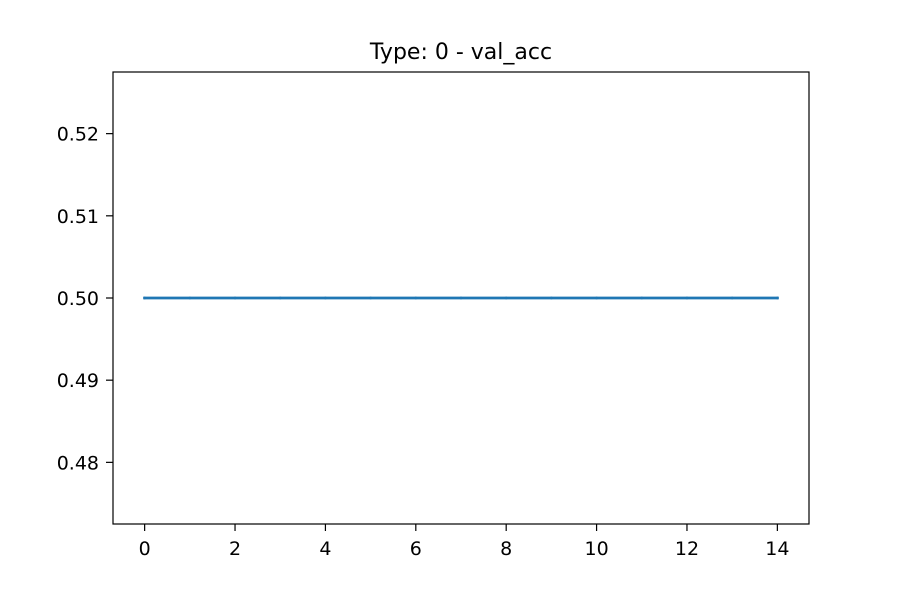  I want to click on x-tick-label-6: 12, so click(687, 549).